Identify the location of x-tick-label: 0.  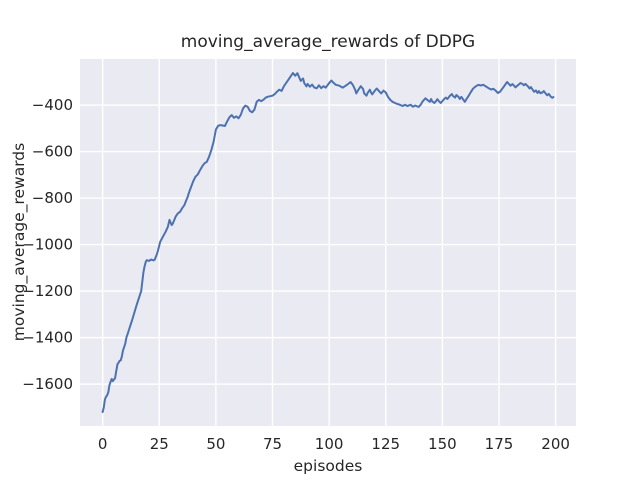
(103, 444).